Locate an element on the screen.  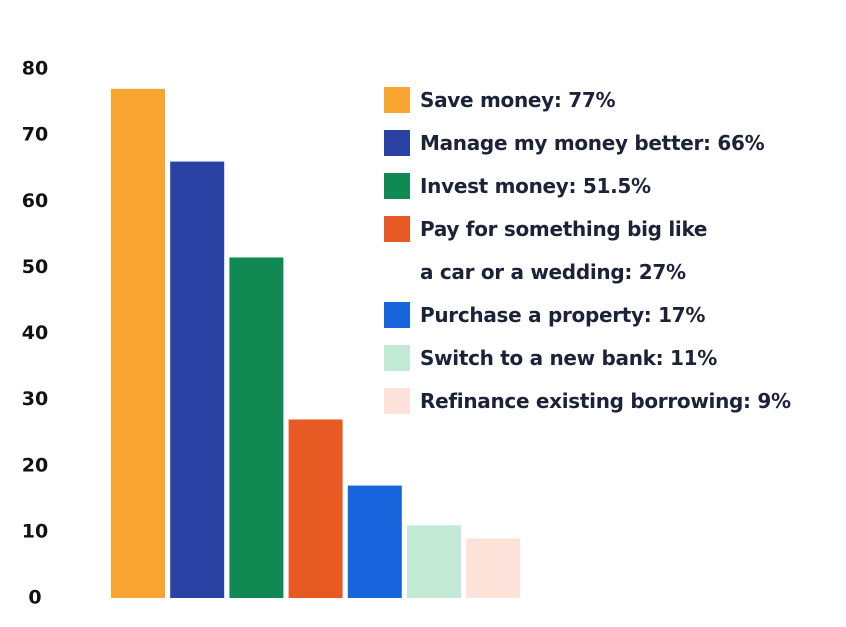
legend-item: Switch to a new bank: 11% is located at coordinates (587, 358).